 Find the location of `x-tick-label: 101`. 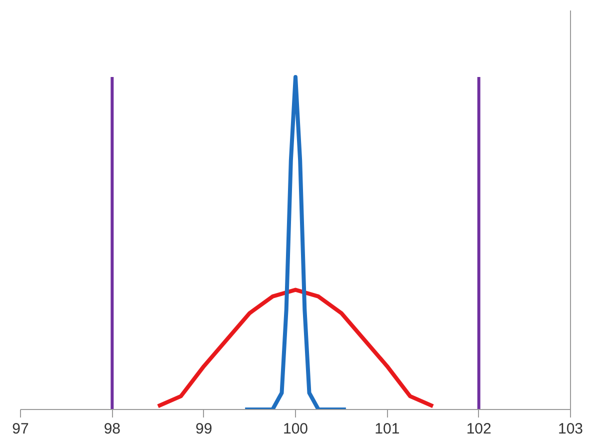

x-tick-label: 101 is located at coordinates (387, 429).